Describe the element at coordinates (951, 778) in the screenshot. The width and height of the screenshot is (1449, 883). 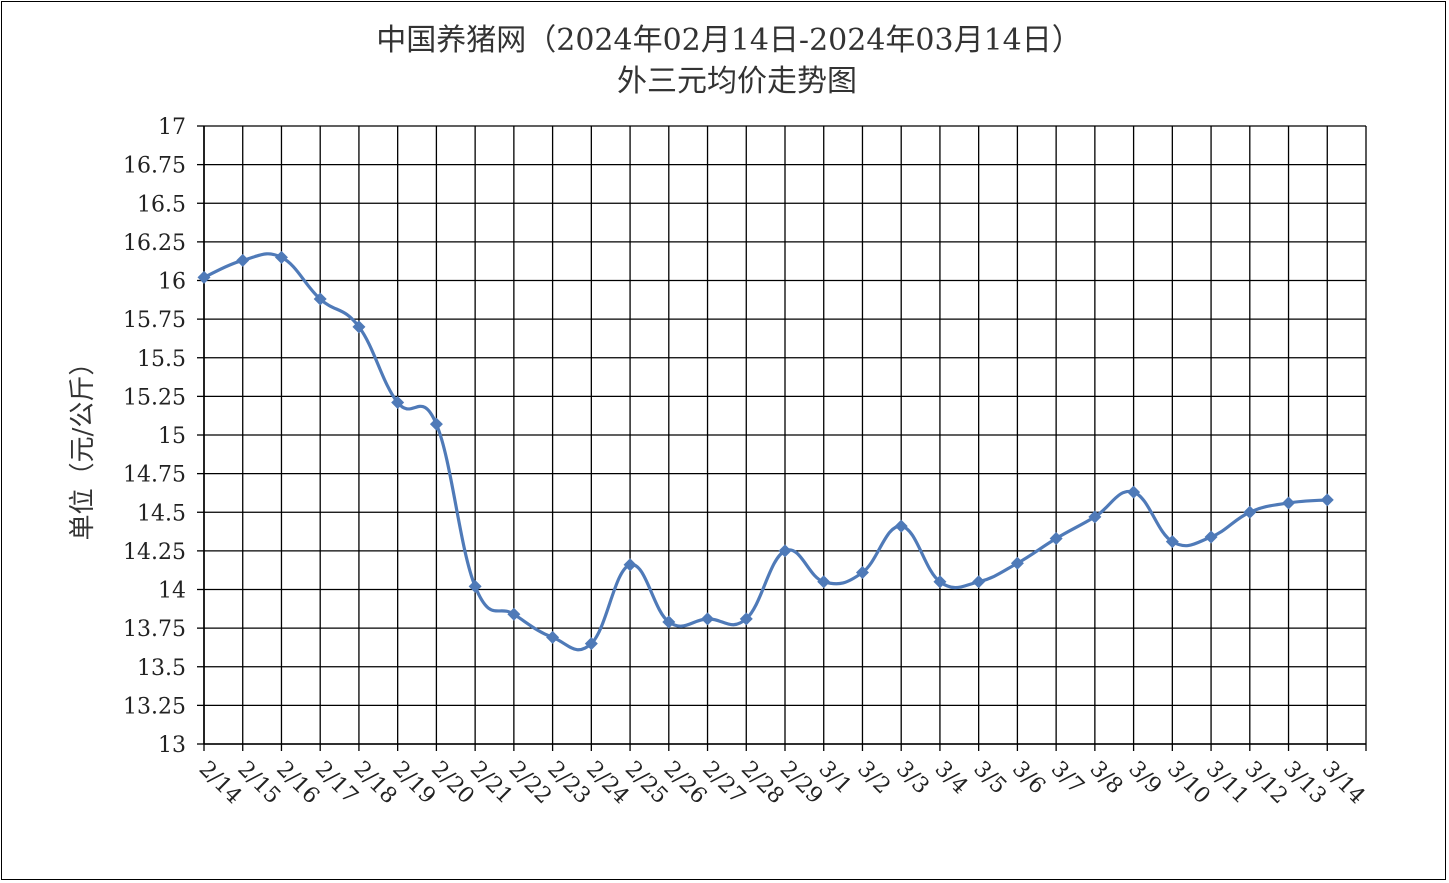
I see `x-tick-label: 3/4` at that location.